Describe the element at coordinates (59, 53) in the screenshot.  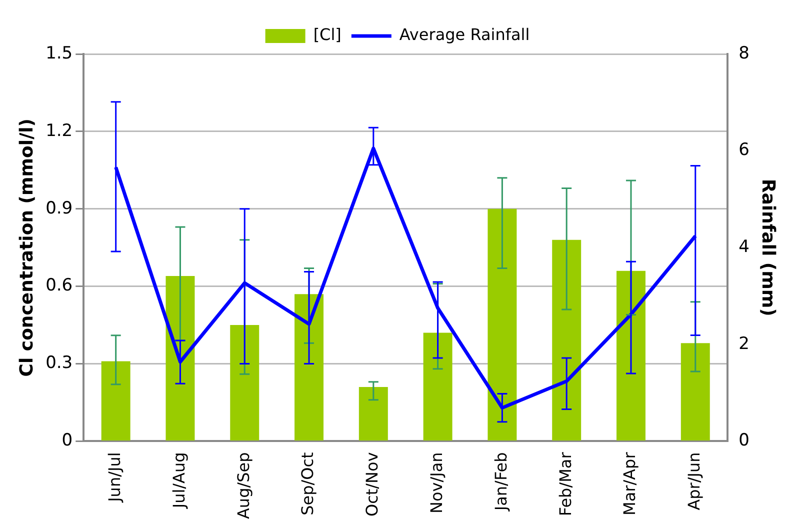
I see `y-tick-label: 1.5` at that location.